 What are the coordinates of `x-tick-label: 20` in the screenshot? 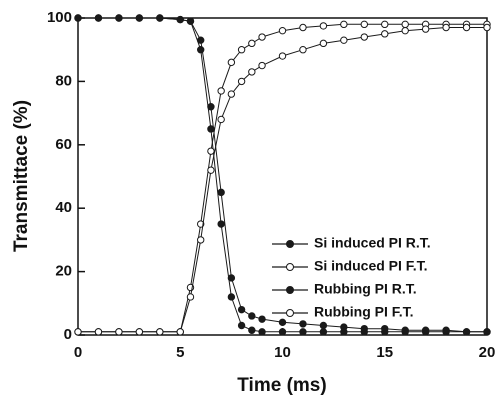 It's located at (487, 352).